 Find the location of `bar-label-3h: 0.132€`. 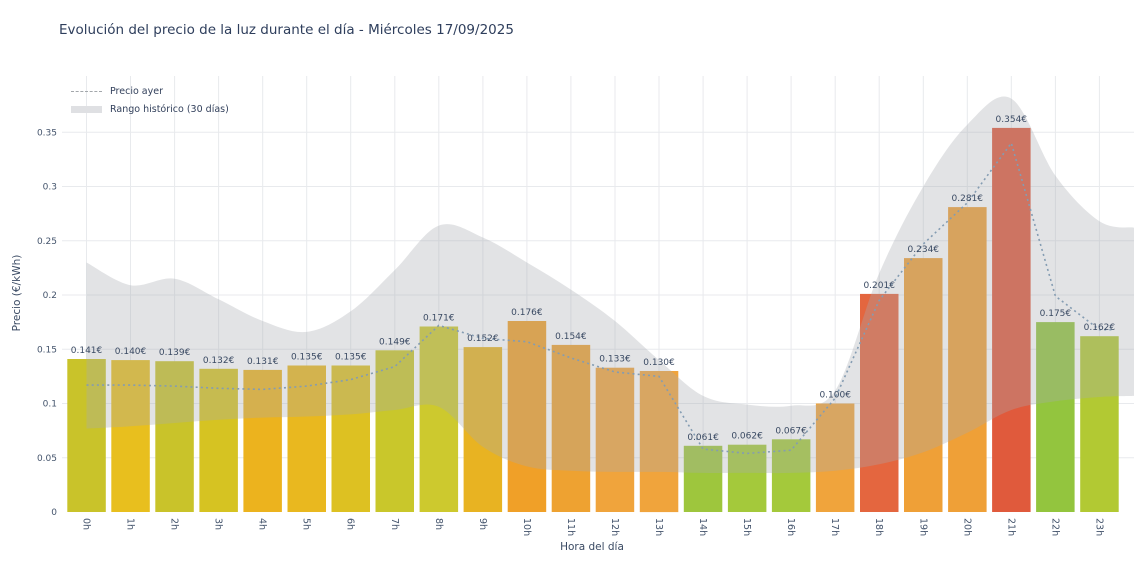

bar-label-3h: 0.132€ is located at coordinates (219, 361).